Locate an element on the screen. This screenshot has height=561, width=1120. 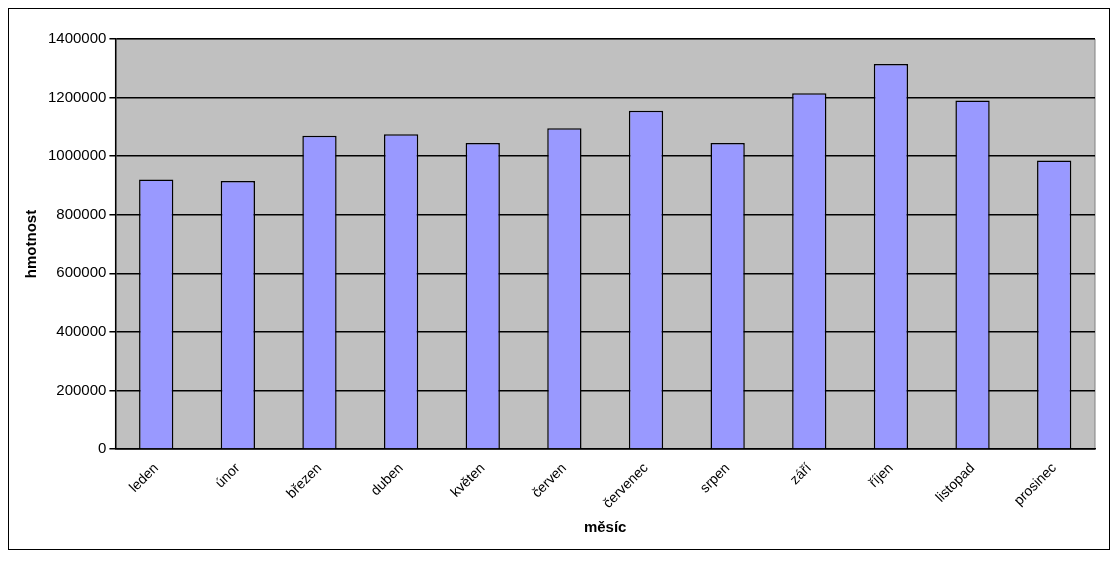
x-axis-title: měsíc is located at coordinates (605, 527).